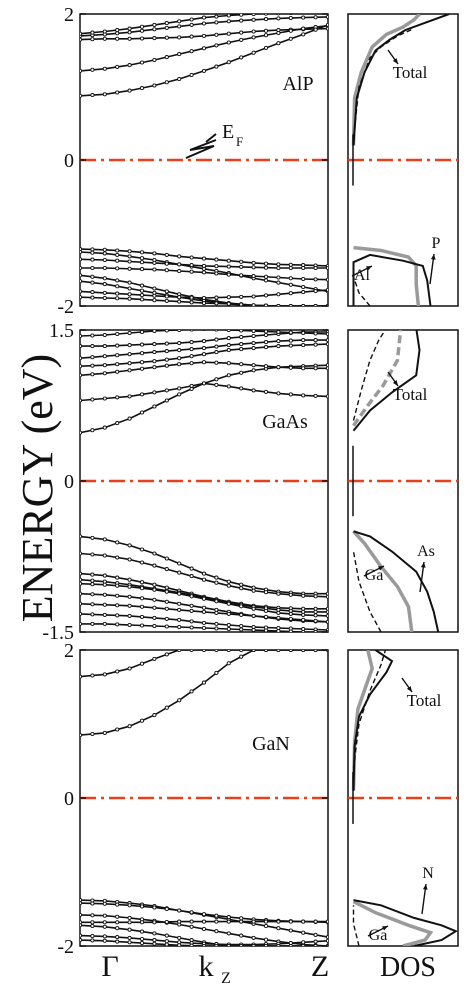 This screenshot has height=987, width=466. Describe the element at coordinates (285, 422) in the screenshot. I see `panel-title: GaAs` at that location.